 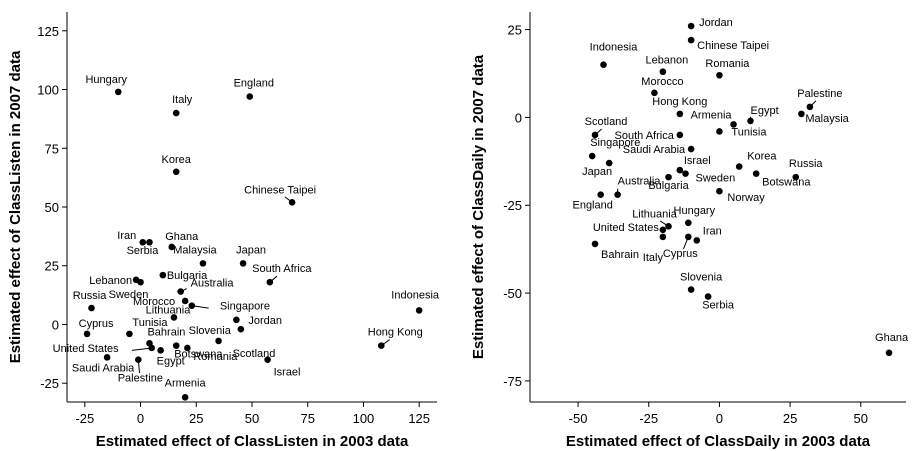 What do you see at coordinates (140, 379) in the screenshot?
I see `point-label-palestine: Palestine` at bounding box center [140, 379].